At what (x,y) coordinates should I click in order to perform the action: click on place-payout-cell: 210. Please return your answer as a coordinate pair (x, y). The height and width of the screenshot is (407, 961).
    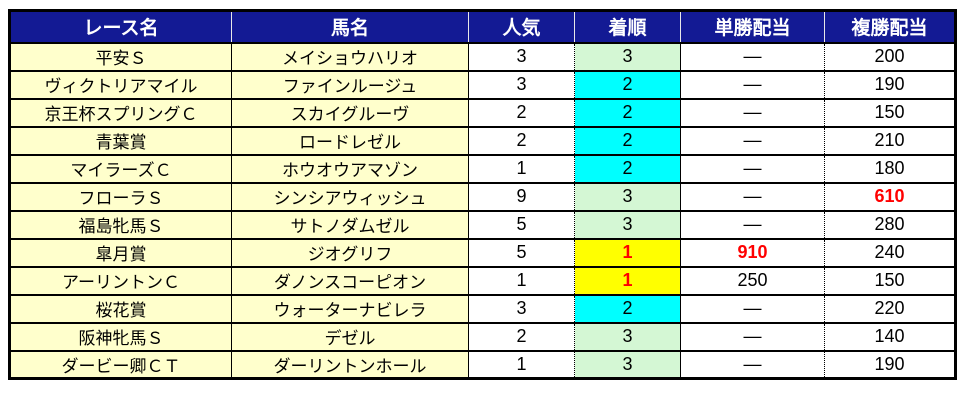
    Looking at the image, I should click on (890, 141).